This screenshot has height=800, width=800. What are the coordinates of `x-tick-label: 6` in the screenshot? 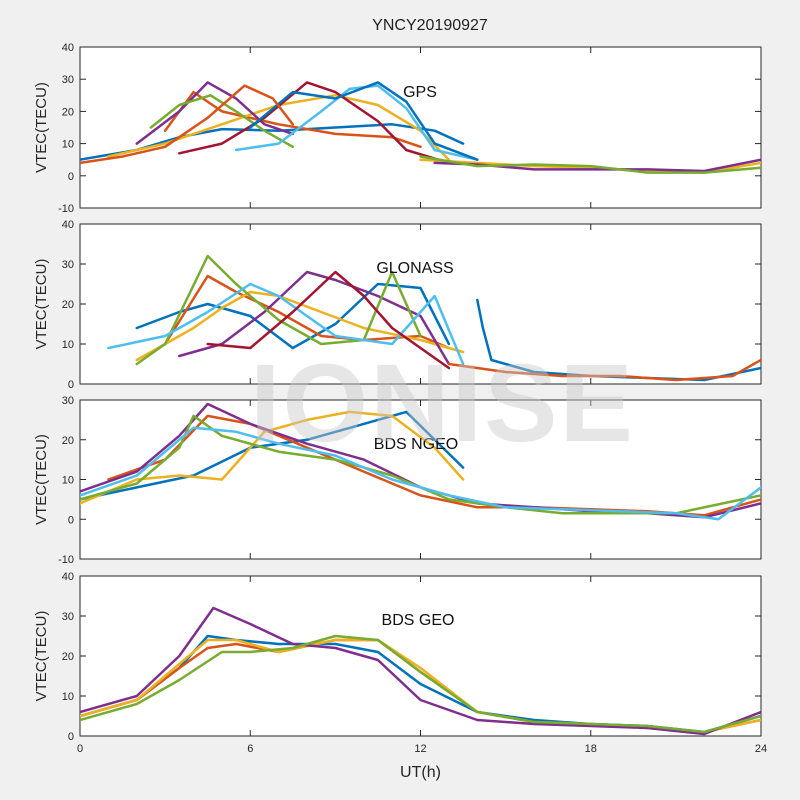 It's located at (250, 749).